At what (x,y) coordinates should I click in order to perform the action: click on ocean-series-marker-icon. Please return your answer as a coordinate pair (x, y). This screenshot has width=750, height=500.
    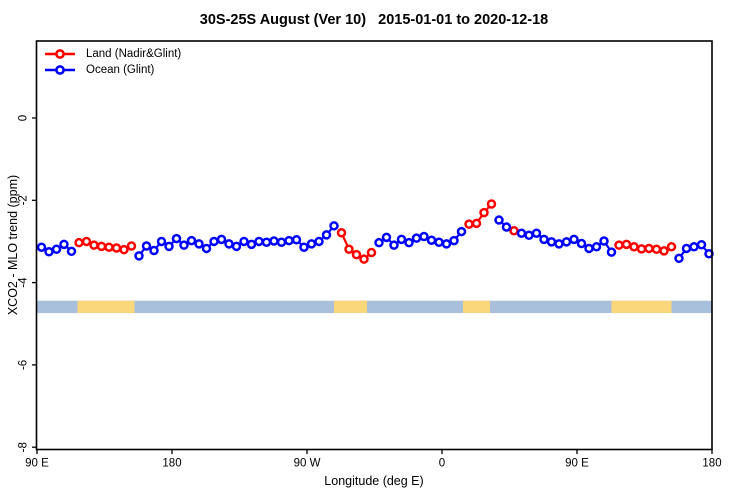
    Looking at the image, I should click on (60, 70).